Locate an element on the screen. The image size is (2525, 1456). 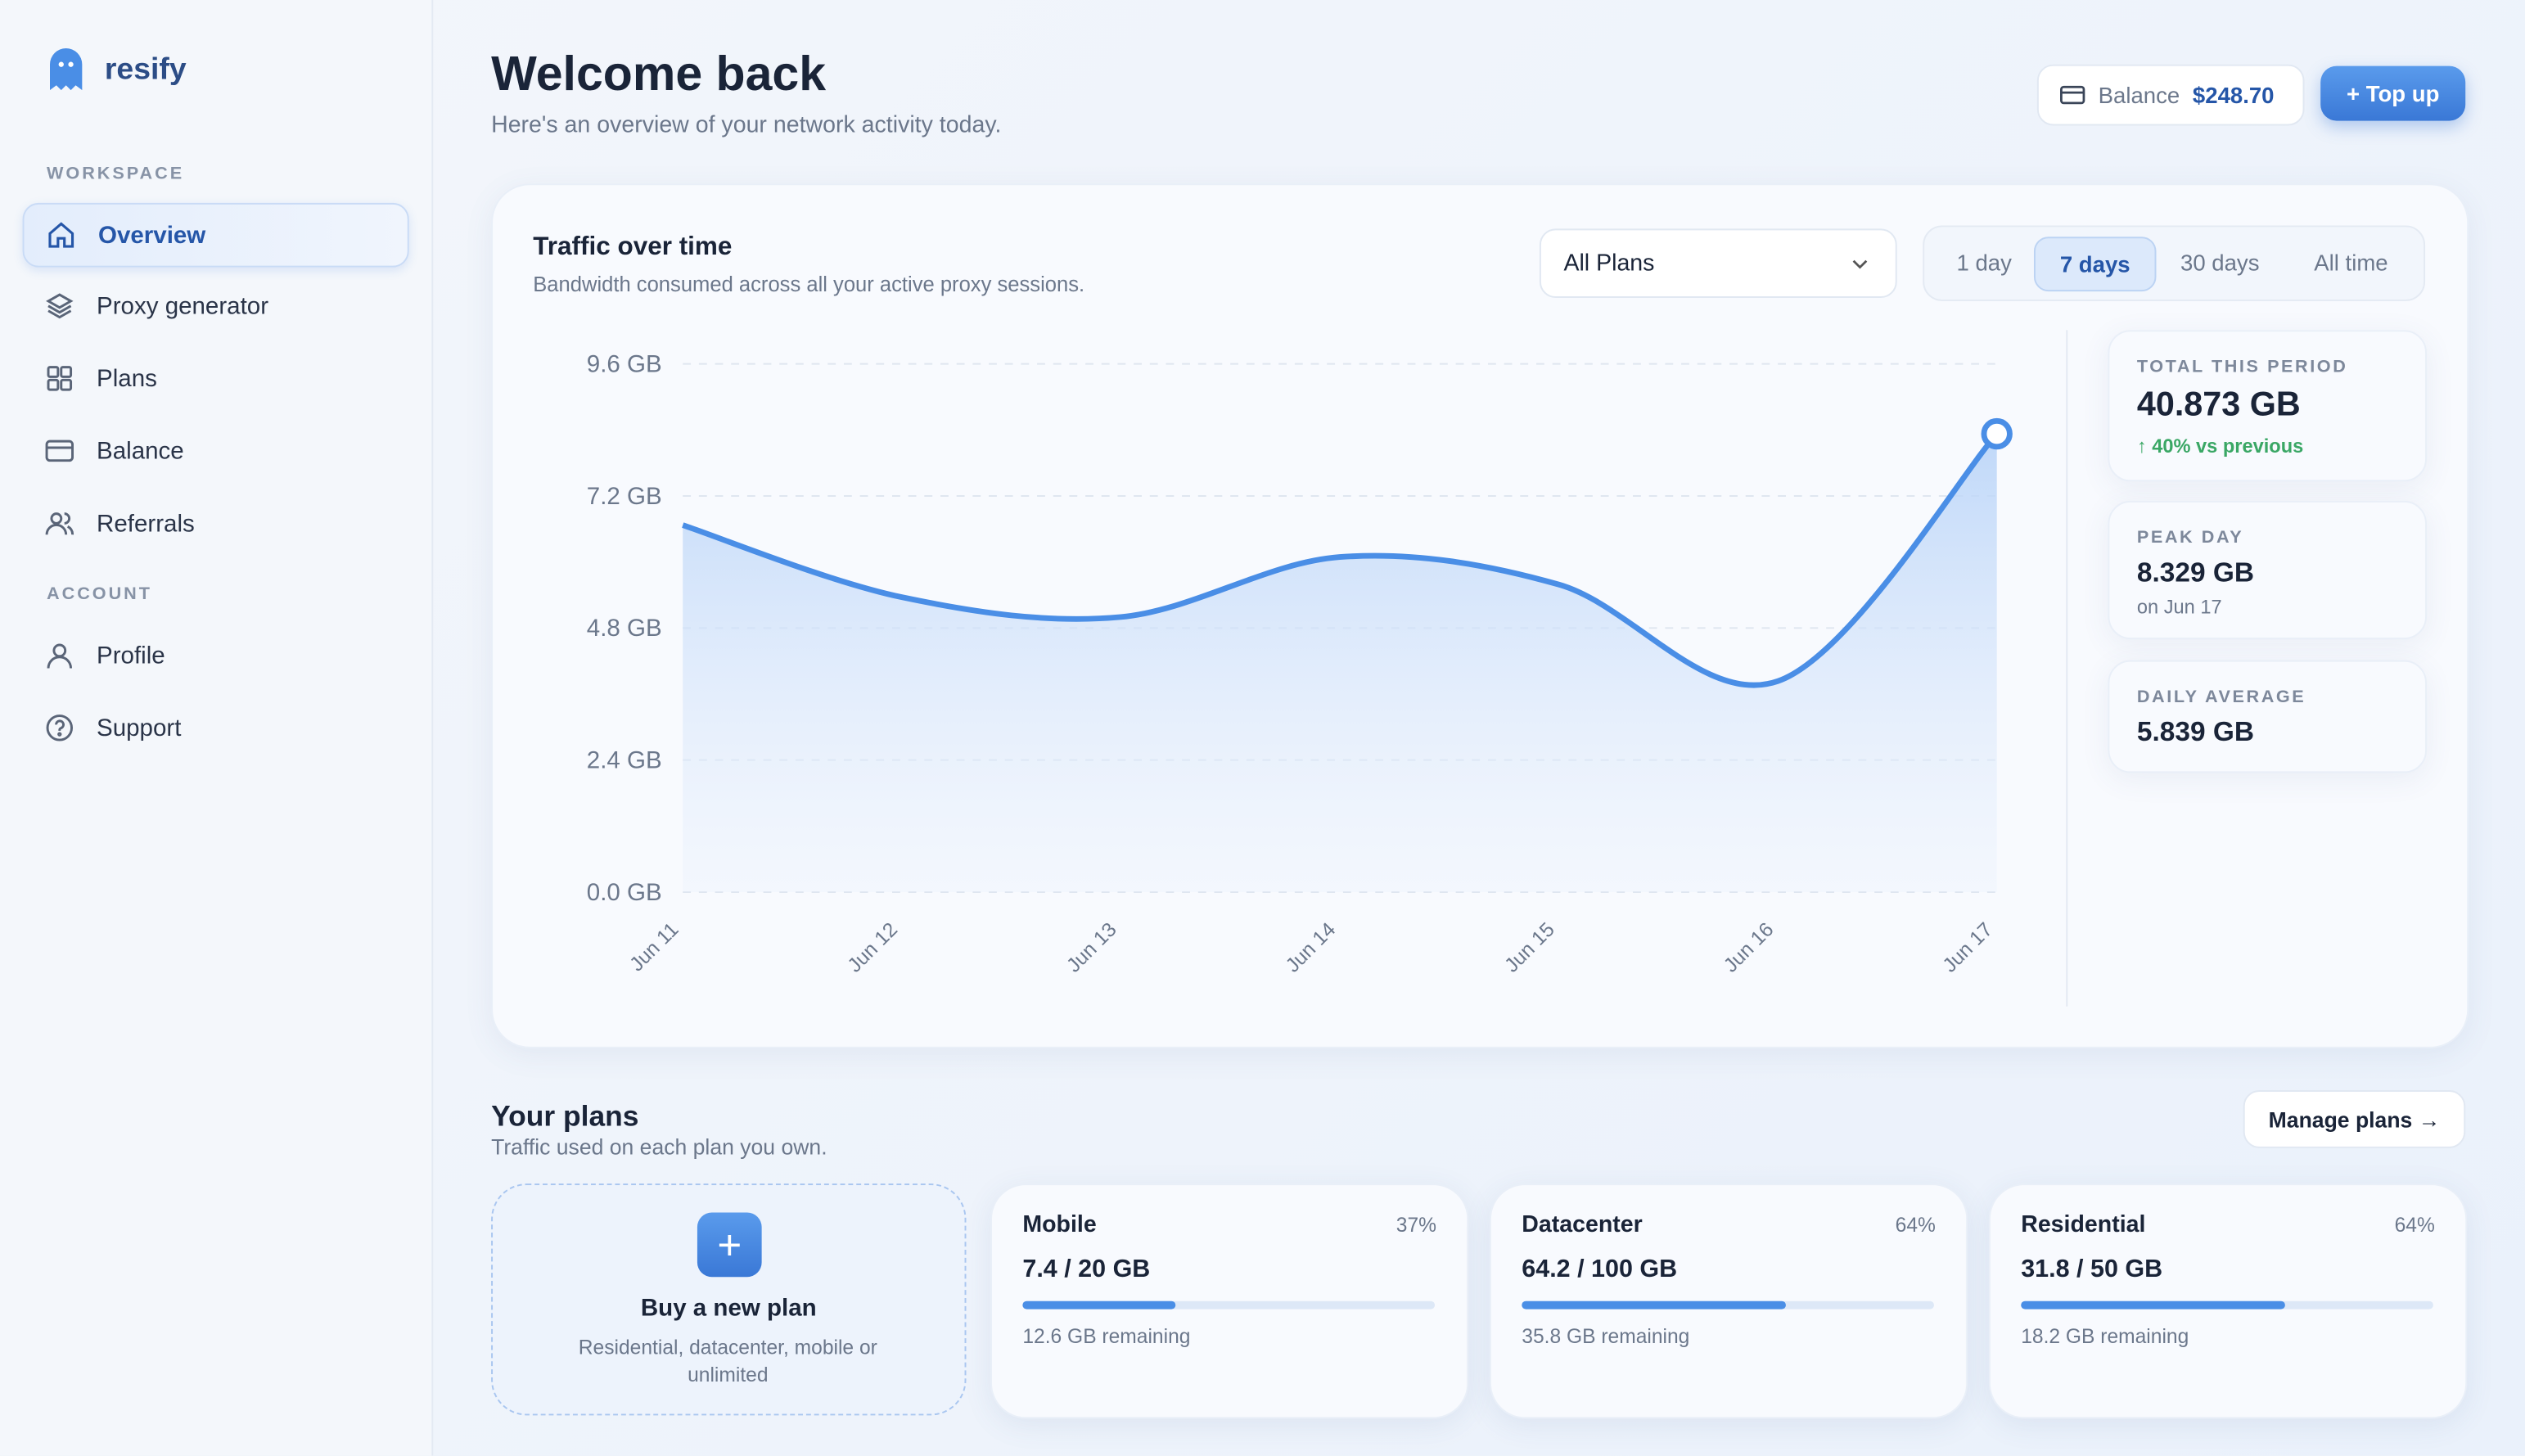
balance-value: $248.70 is located at coordinates (2233, 95).